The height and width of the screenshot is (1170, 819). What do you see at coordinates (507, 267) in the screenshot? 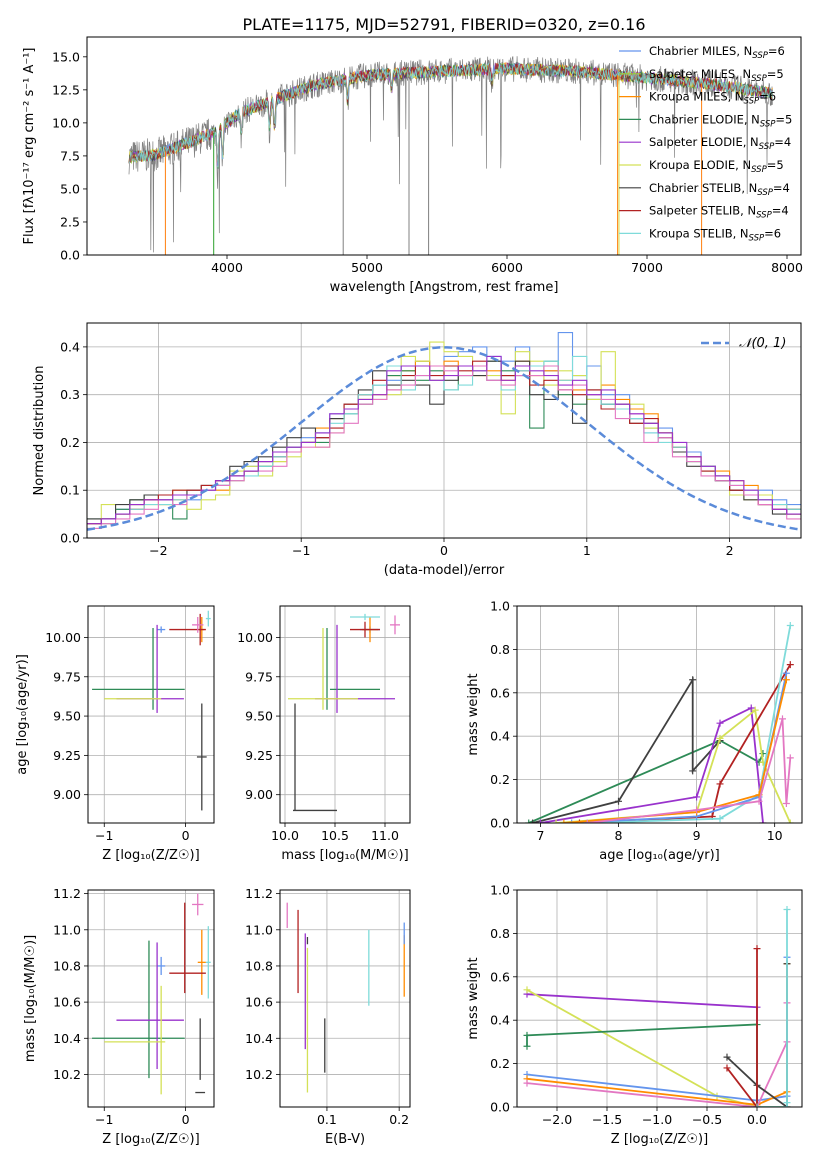
I see `x-tick-label: 6000` at bounding box center [507, 267].